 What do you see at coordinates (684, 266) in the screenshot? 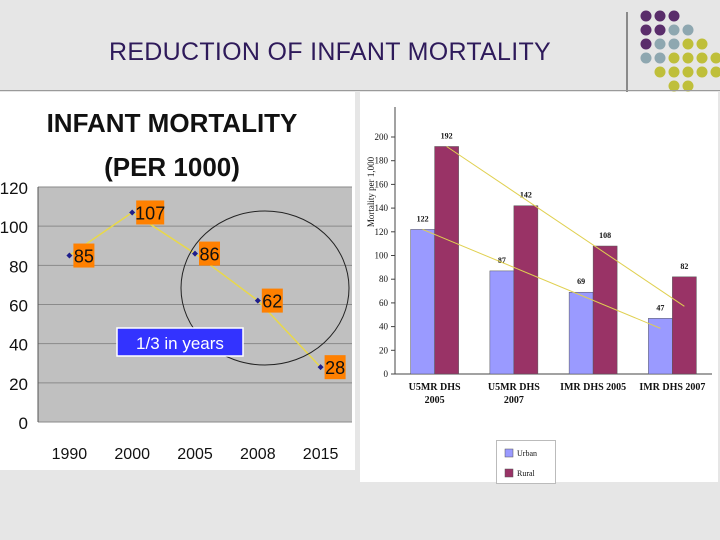
I see `bar-value-label: 82` at bounding box center [684, 266].